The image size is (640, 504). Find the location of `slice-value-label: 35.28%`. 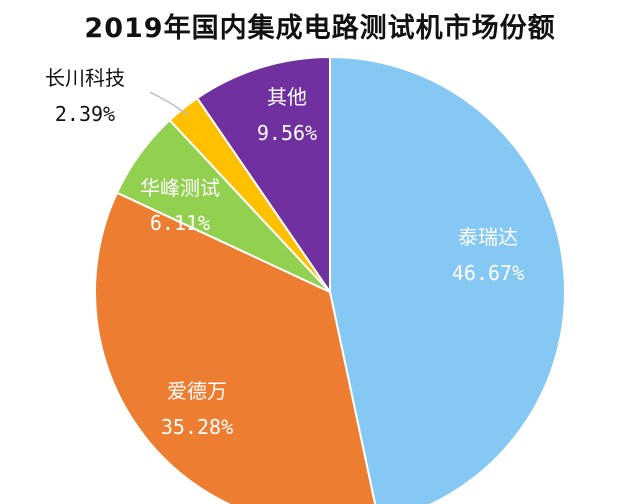

slice-value-label: 35.28% is located at coordinates (197, 427).